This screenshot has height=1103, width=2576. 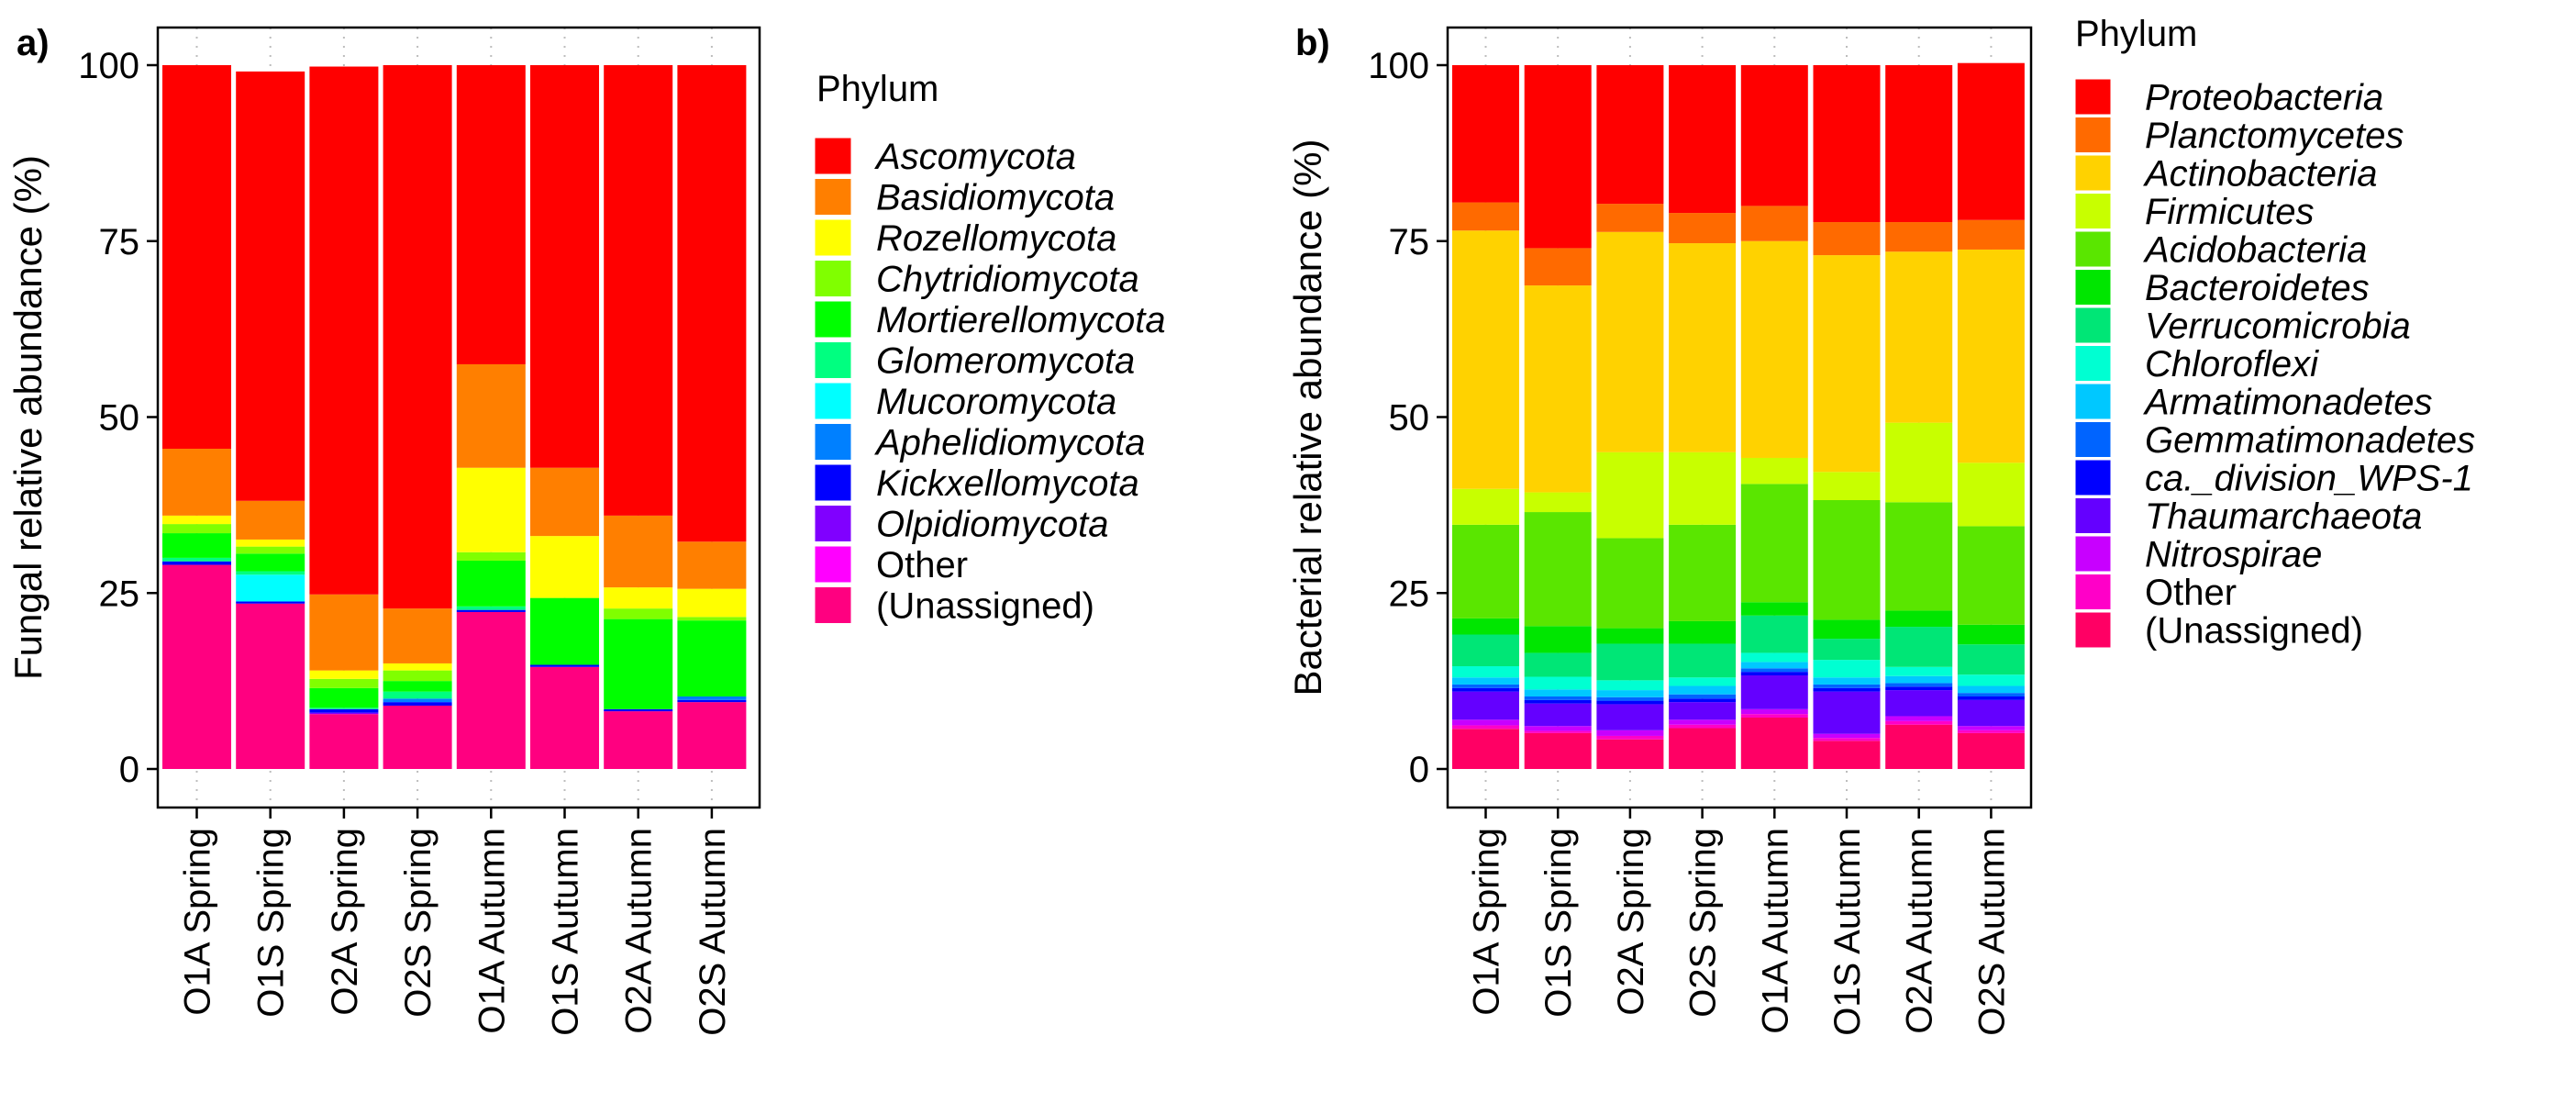 I want to click on x-tick-label: O2A Spring, so click(x=345, y=922).